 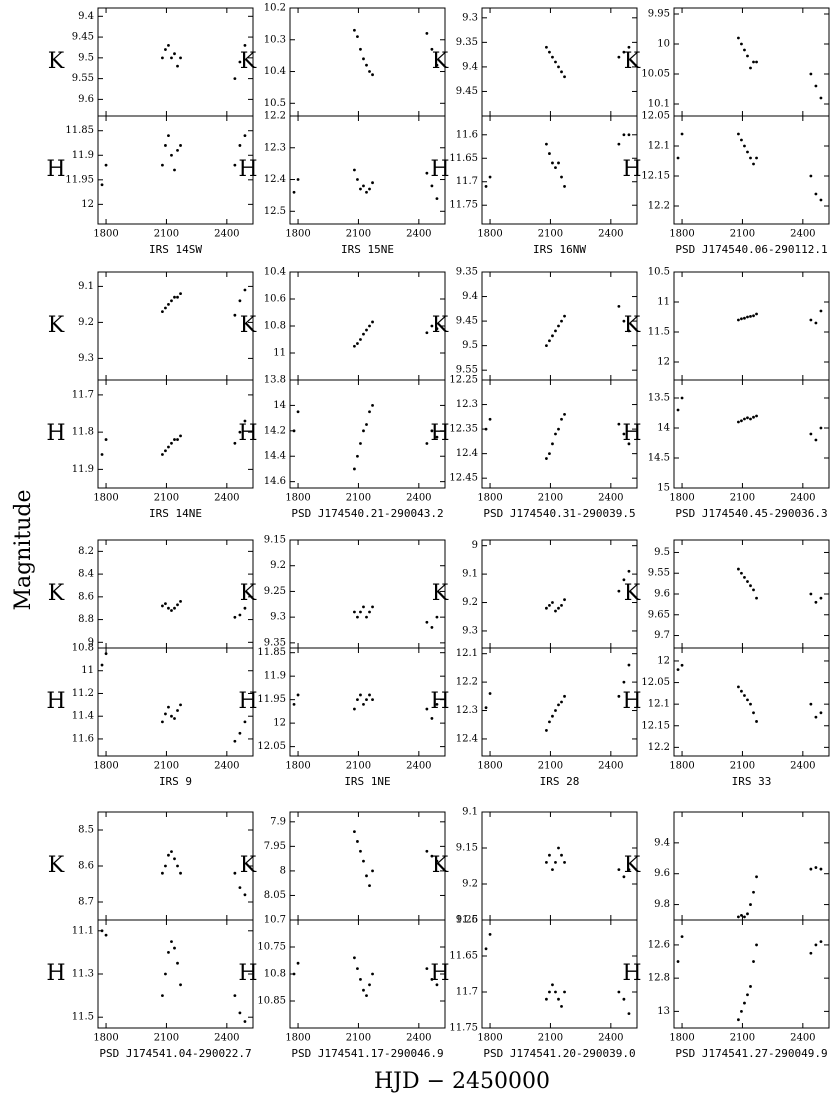 I want to click on y-tick-label: 12.05, so click(x=271, y=746).